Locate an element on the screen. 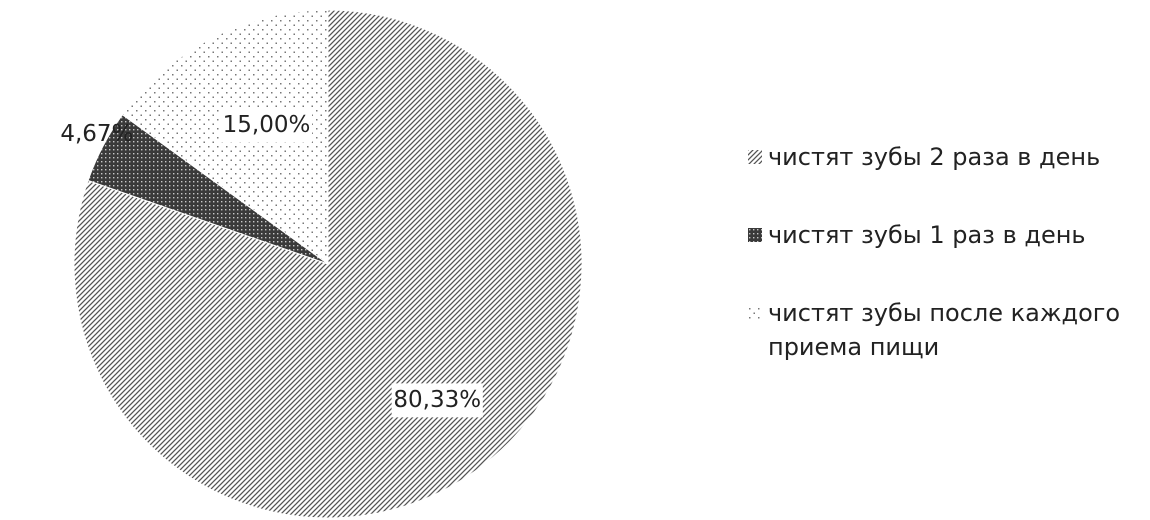 This screenshot has height=520, width=1150. legend-label: чистят зубы после каждого приема пищи is located at coordinates (958, 330).